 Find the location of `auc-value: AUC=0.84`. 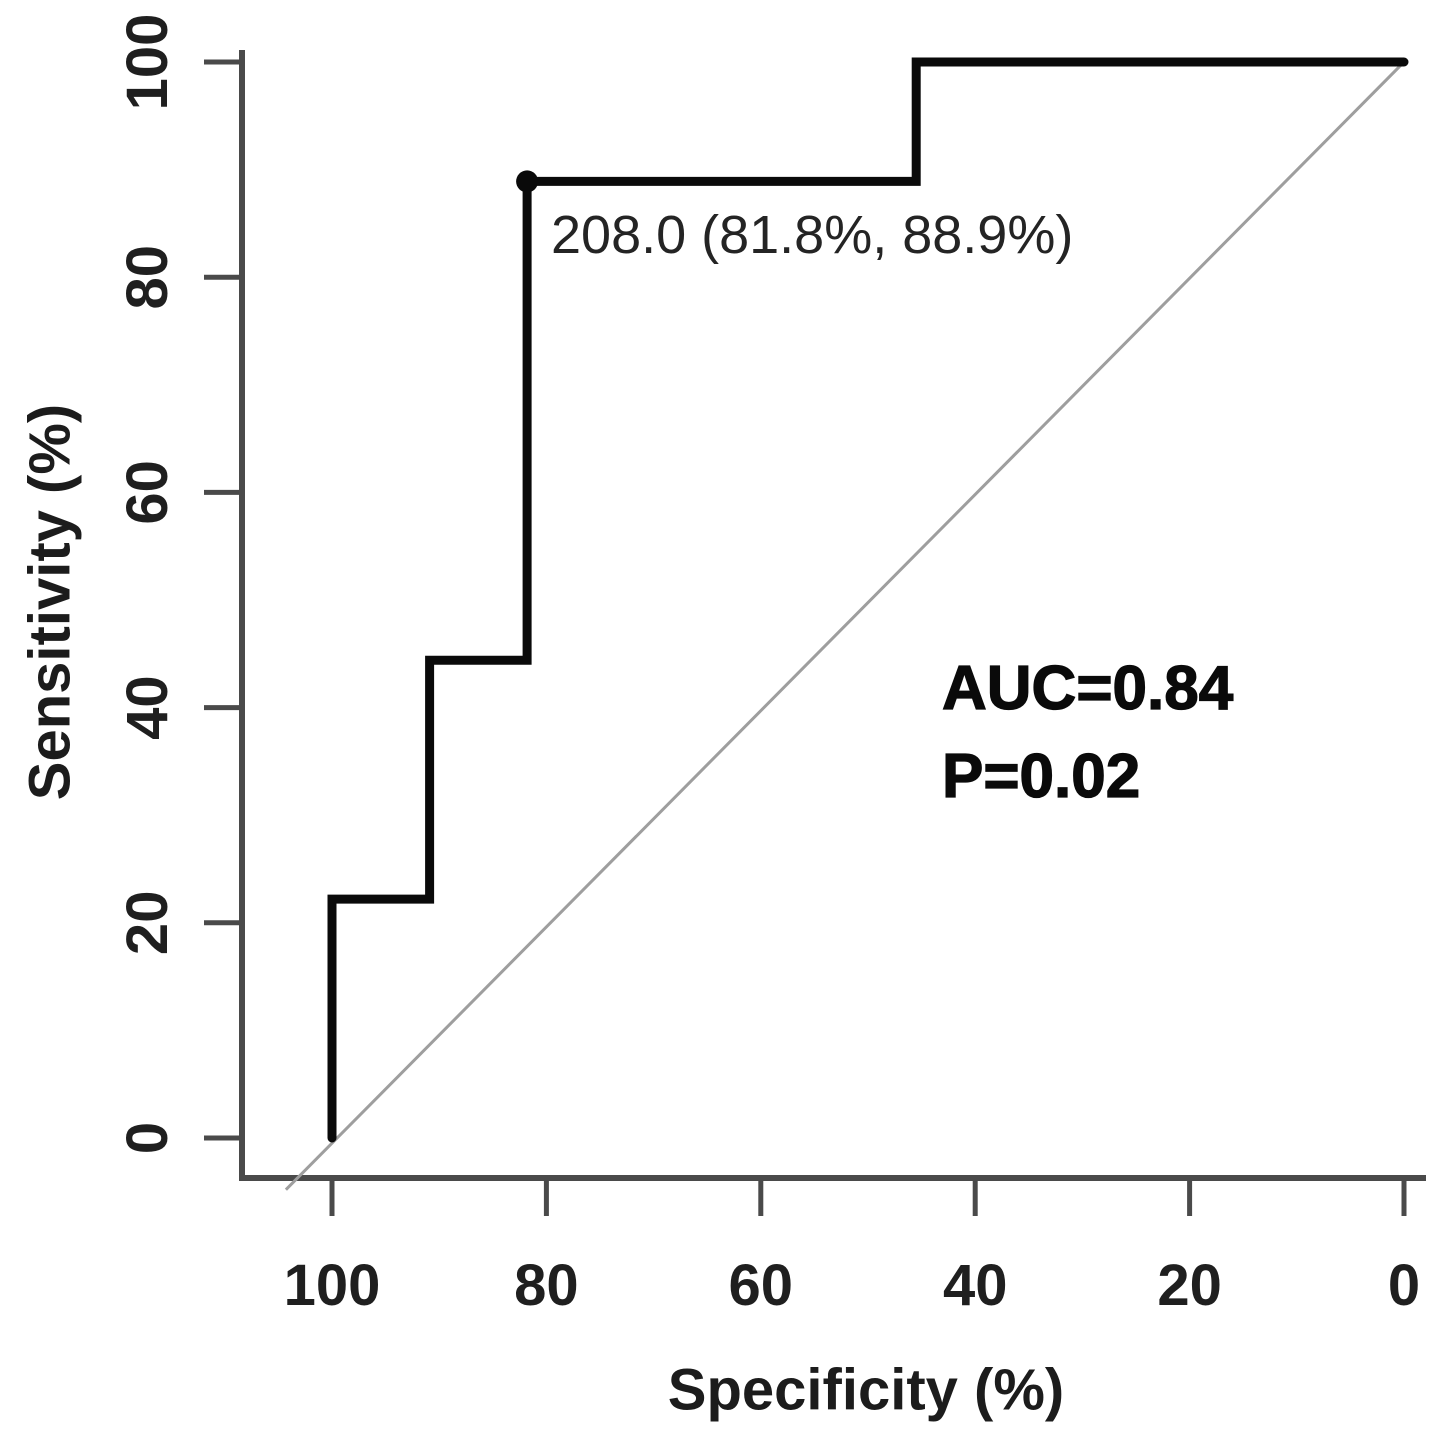

auc-value: AUC=0.84 is located at coordinates (1087, 688).